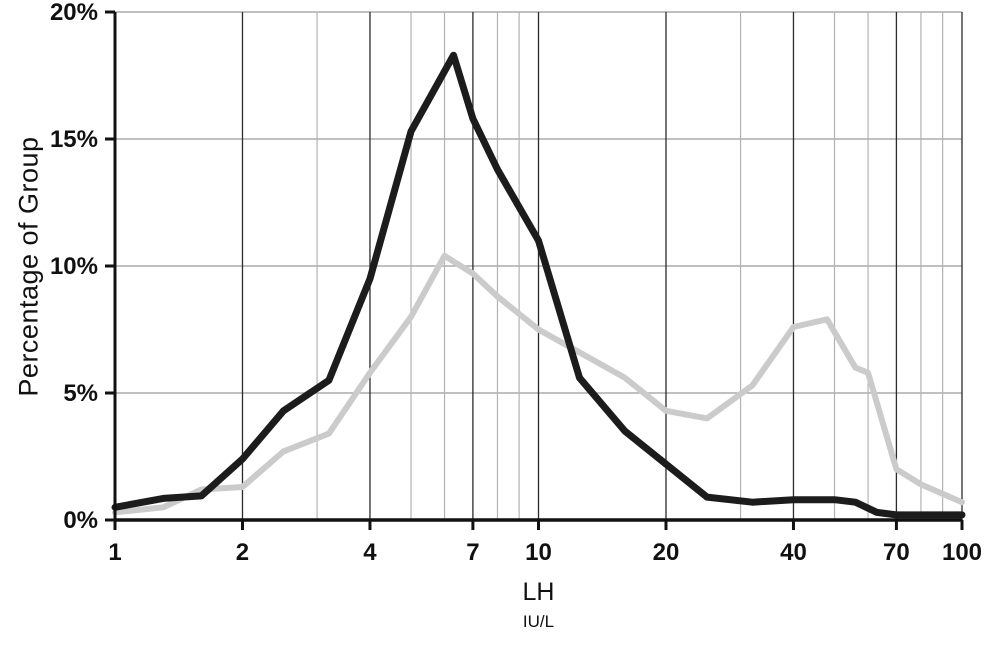 The height and width of the screenshot is (652, 984). What do you see at coordinates (370, 552) in the screenshot?
I see `x-tick-label: 4` at bounding box center [370, 552].